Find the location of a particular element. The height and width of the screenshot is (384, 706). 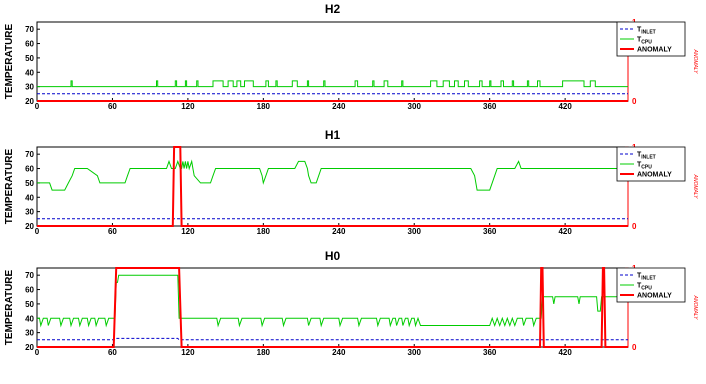

panel-title: H2 is located at coordinates (333, 9).